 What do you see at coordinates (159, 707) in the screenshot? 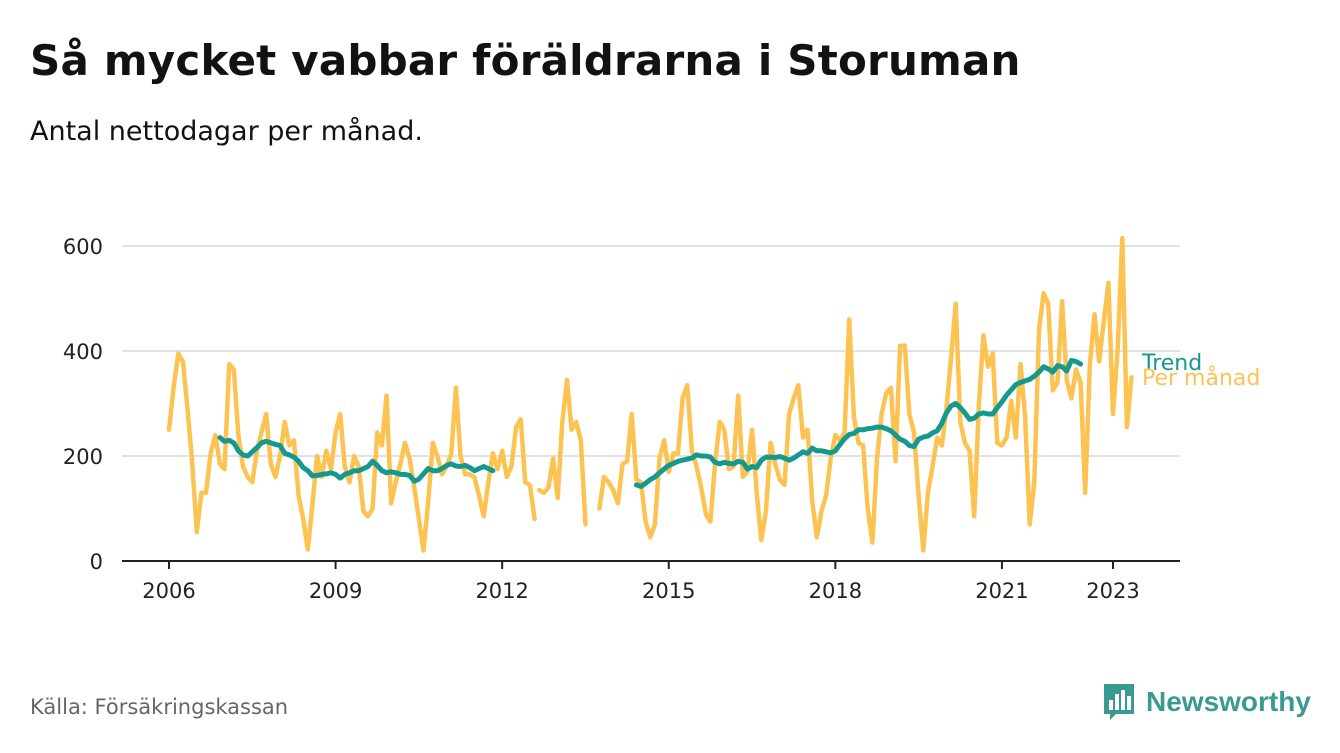
I see `source-credit: Källa: Försäkringskassan` at bounding box center [159, 707].